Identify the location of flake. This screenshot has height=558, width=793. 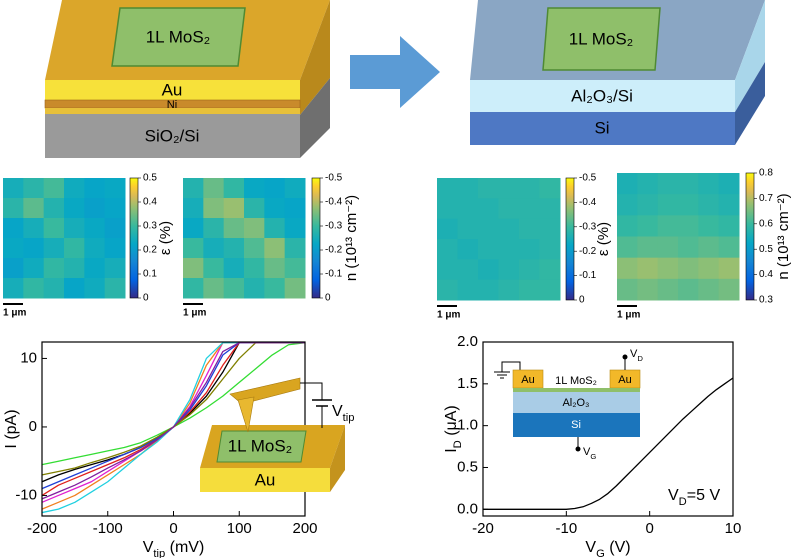
(261, 446).